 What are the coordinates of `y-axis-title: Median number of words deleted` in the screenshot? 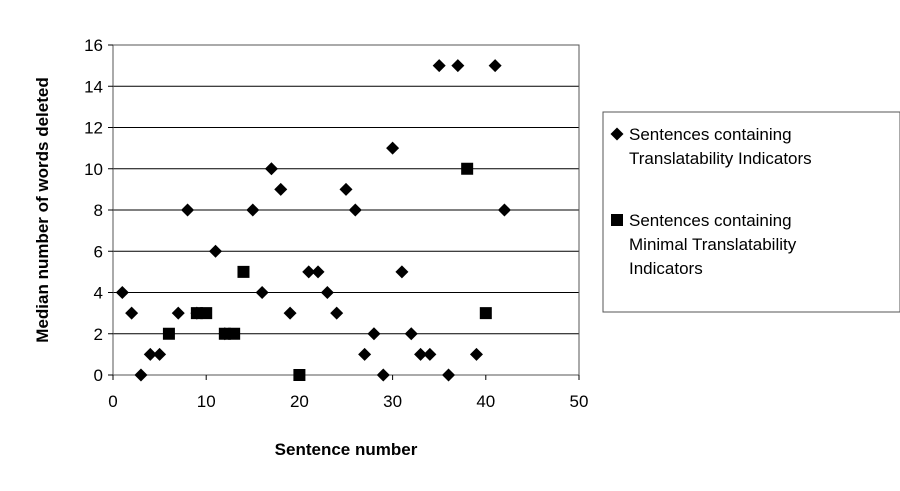 It's located at (42, 209).